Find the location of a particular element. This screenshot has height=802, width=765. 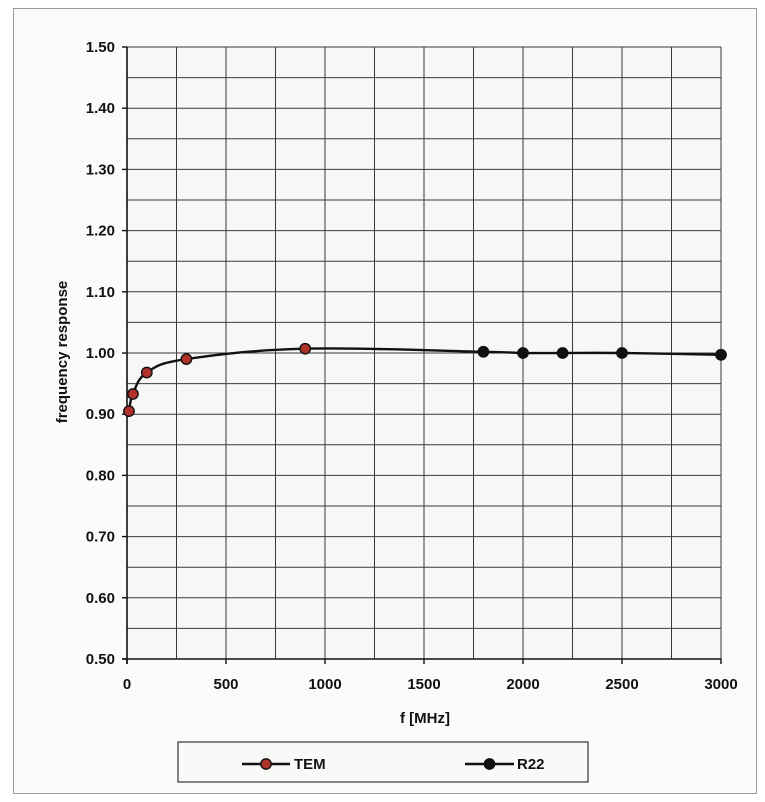

legend-r22-marker is located at coordinates (489, 764).